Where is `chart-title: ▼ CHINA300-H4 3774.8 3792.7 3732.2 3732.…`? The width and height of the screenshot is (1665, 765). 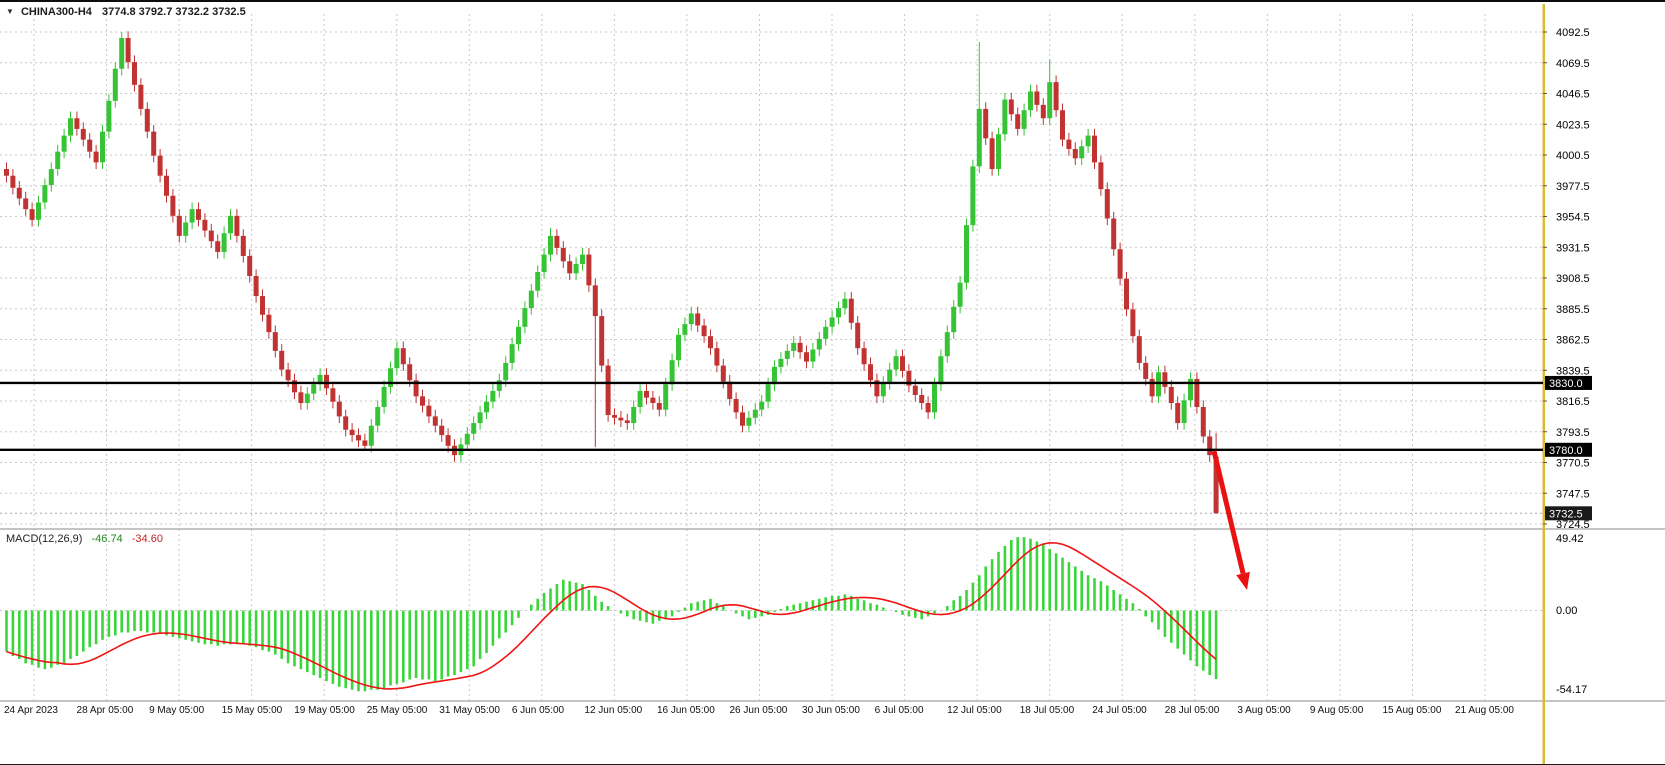
chart-title: ▼ CHINA300-H4 3774.8 3792.7 3732.2 3732.… is located at coordinates (126, 12).